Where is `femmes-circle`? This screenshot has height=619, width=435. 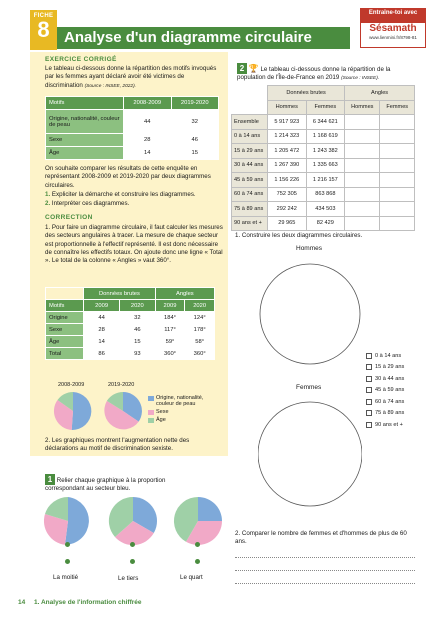
femmes-circle is located at coordinates (310, 454).